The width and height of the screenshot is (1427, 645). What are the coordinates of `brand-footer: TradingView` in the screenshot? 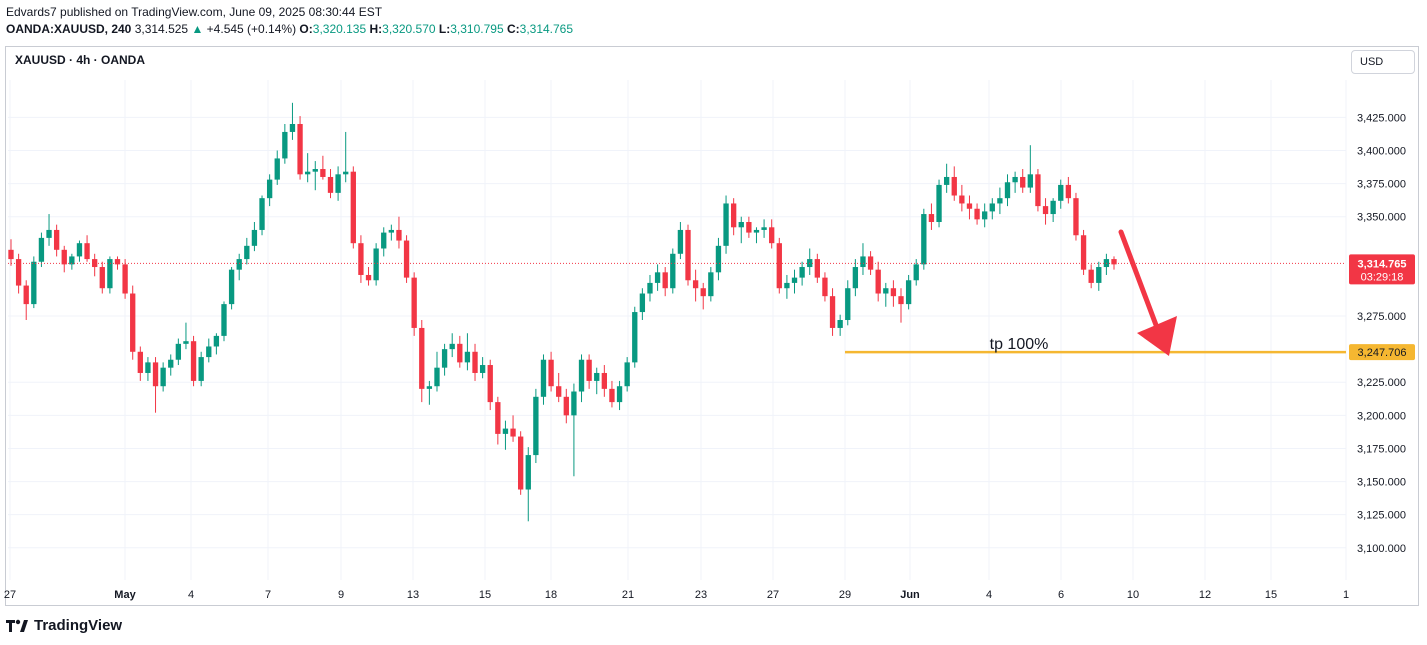 It's located at (64, 625).